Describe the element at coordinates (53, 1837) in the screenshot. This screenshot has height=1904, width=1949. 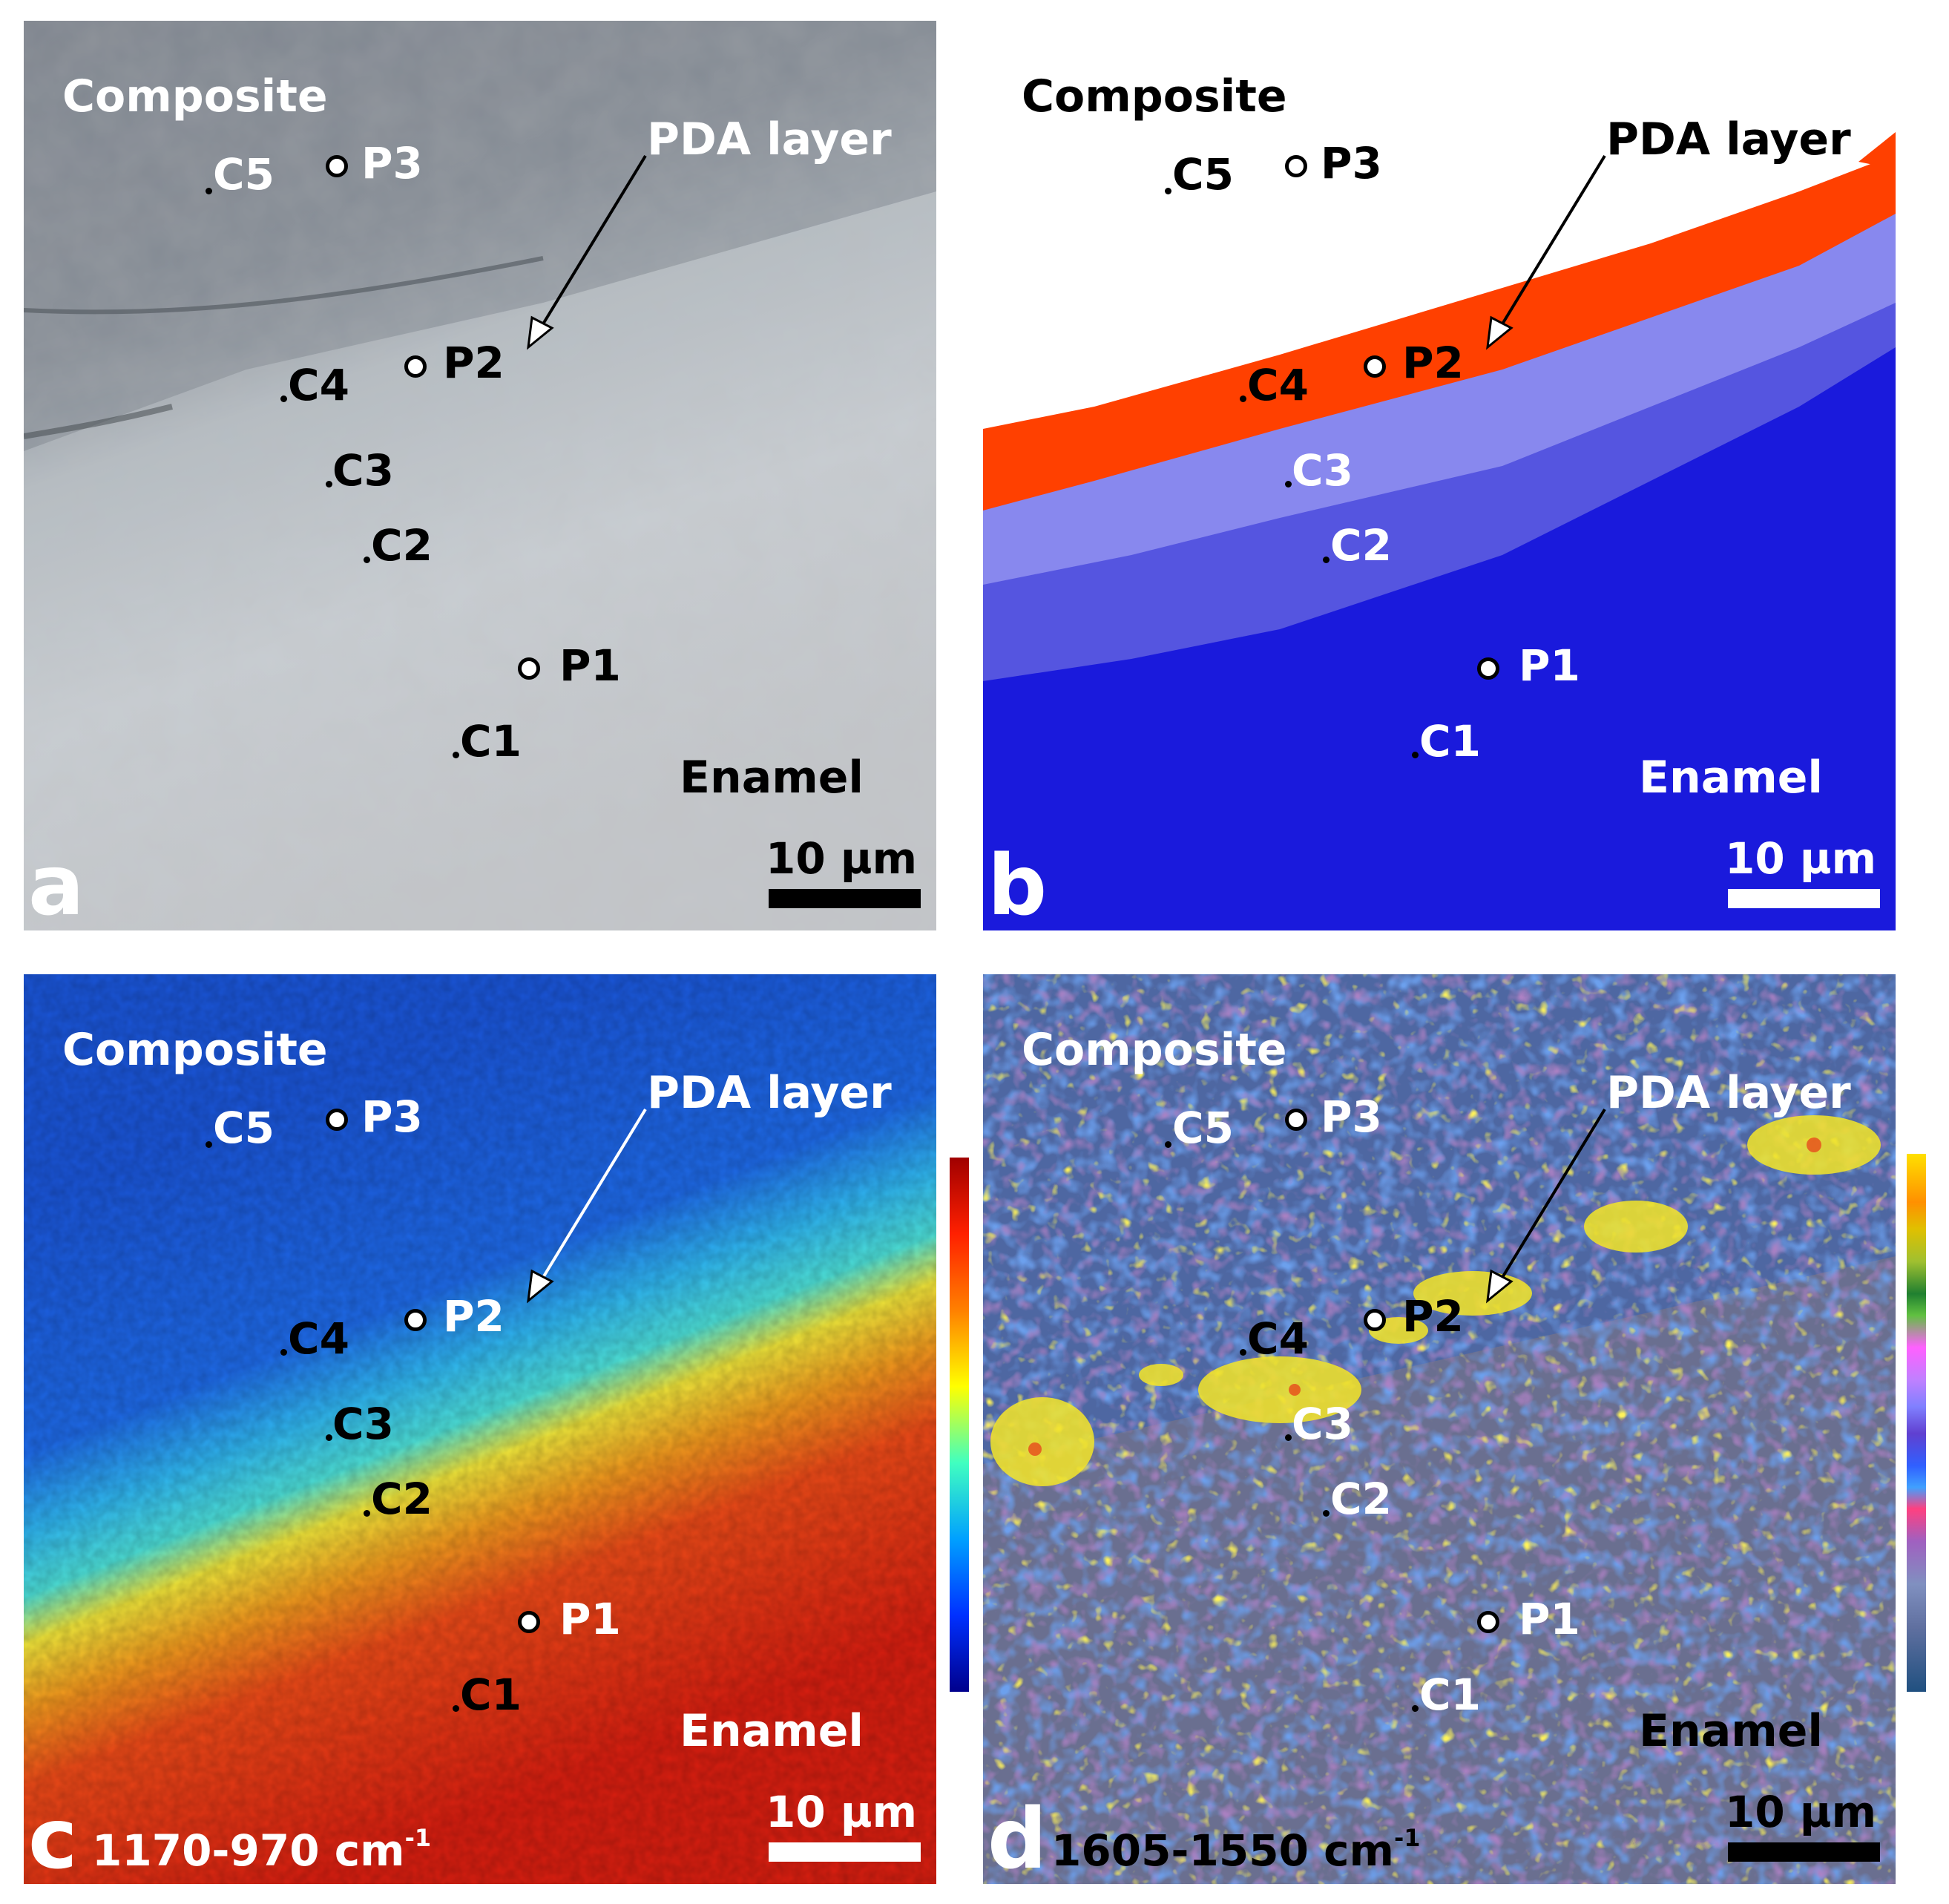
I see `panel-letter-c: c` at that location.